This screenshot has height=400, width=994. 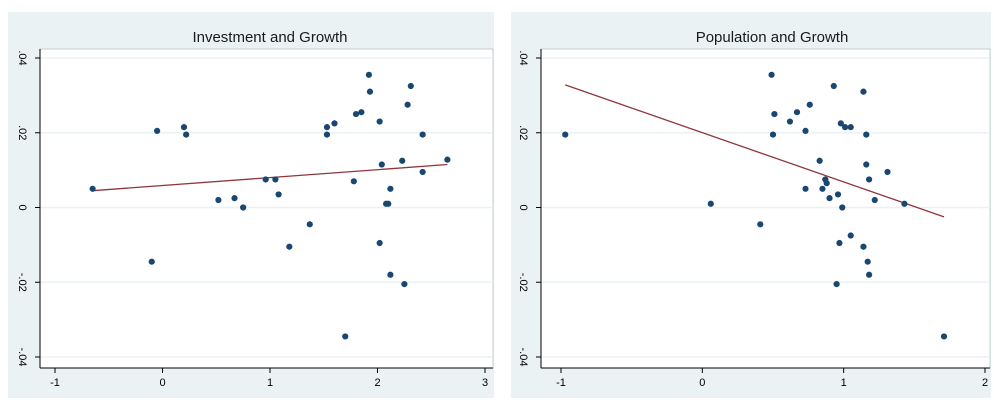 I want to click on chart-title: Population and Growth, so click(x=772, y=37).